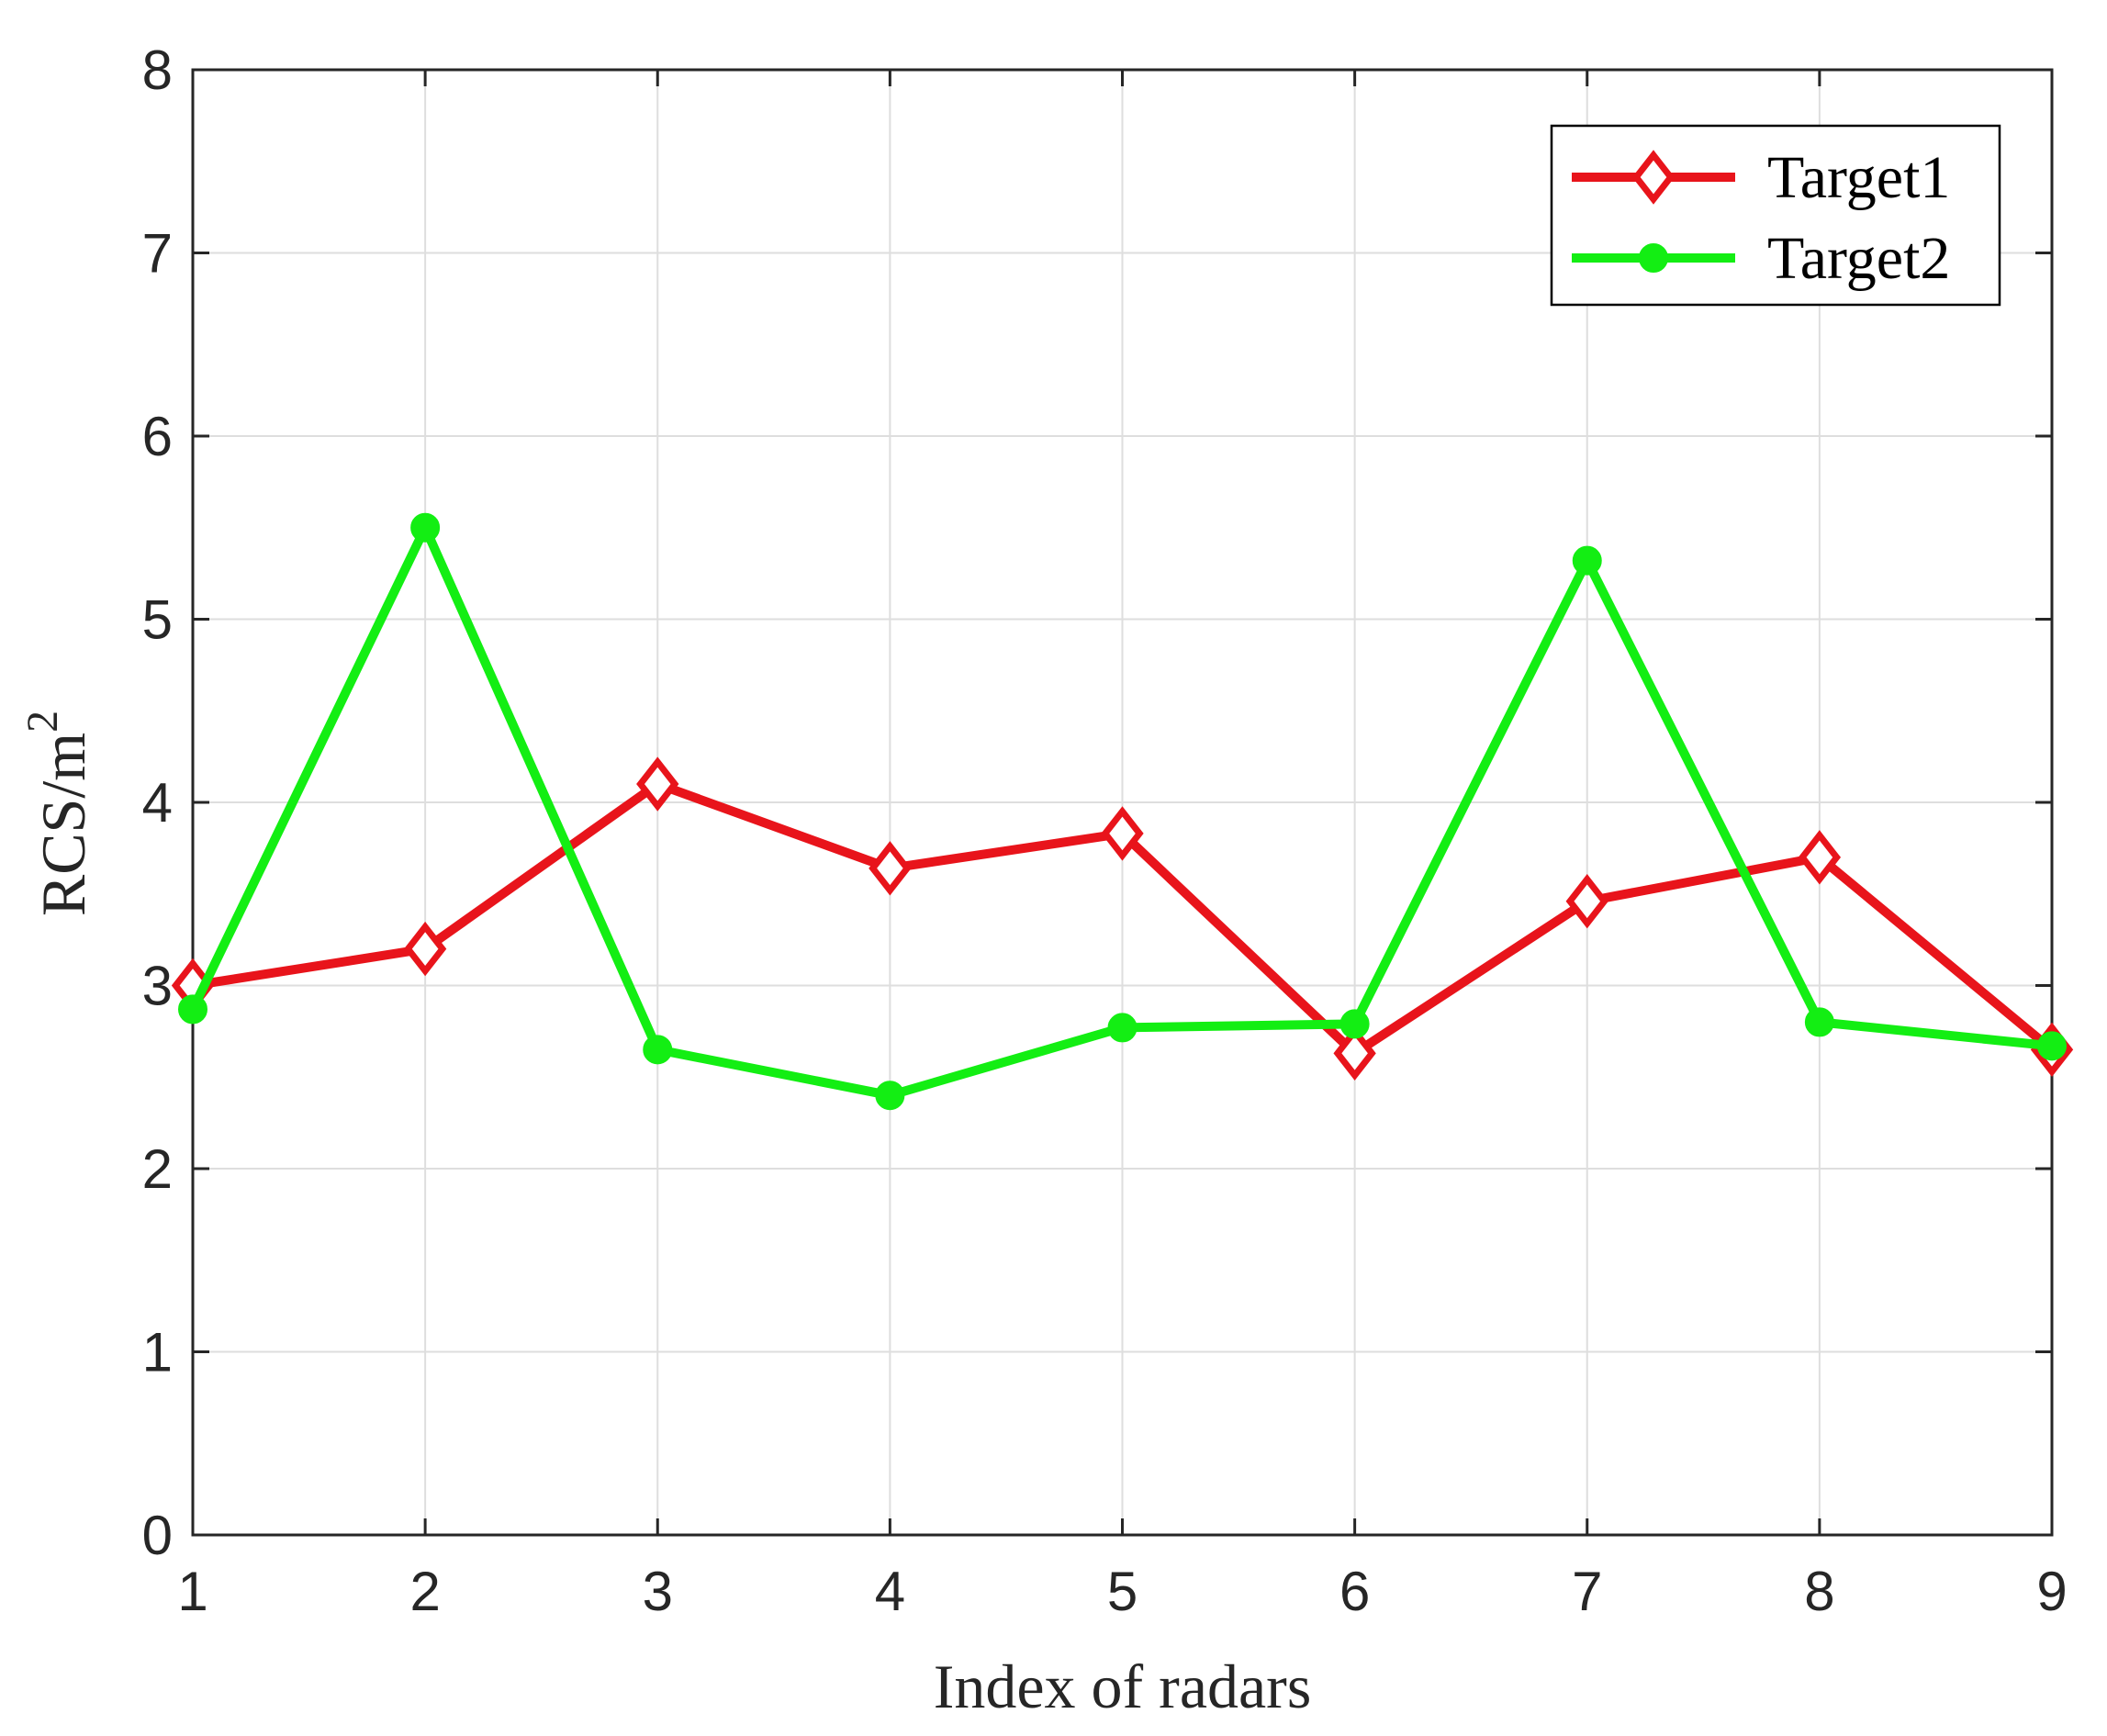 This screenshot has width=2107, height=1736. I want to click on x-tick-label: 2, so click(424, 1591).